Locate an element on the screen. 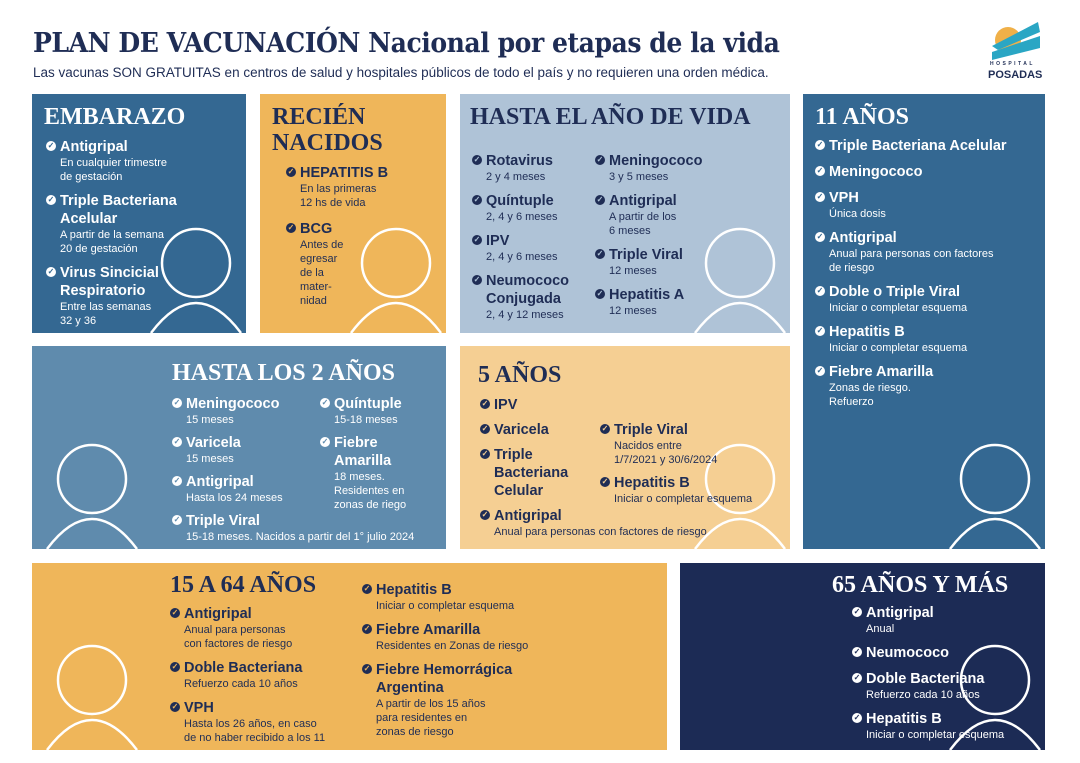  vaccine-item: ✓ Meningococo is located at coordinates (911, 172).